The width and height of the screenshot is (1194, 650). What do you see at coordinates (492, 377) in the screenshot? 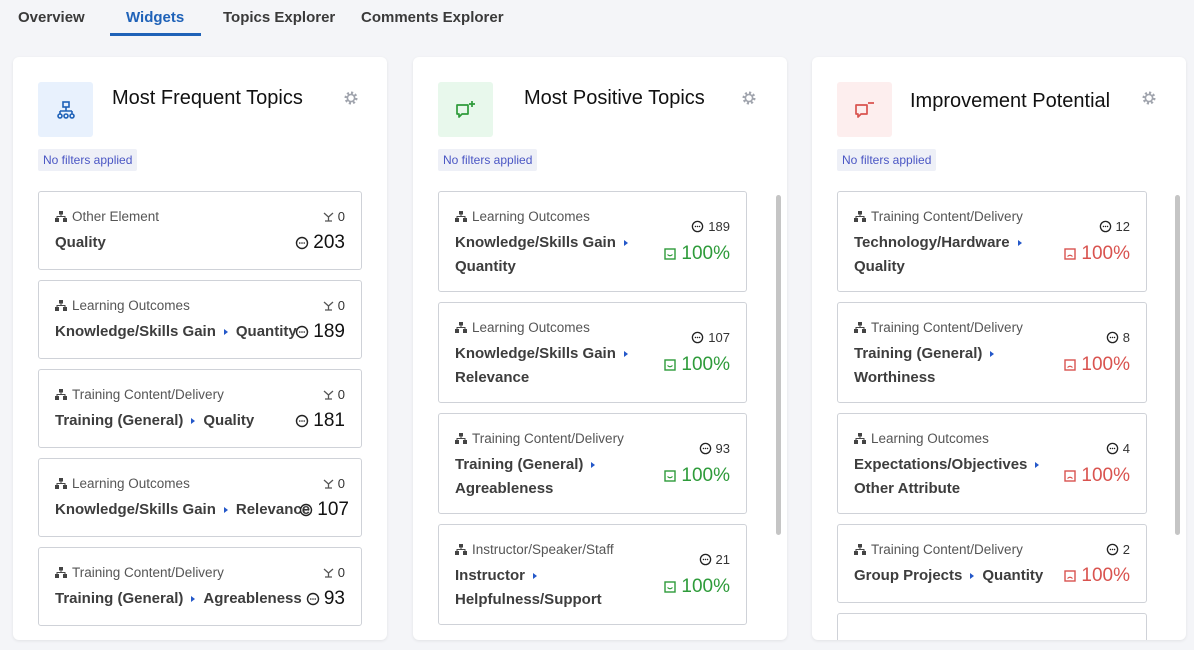
I see `subtopic-label: Relevance` at bounding box center [492, 377].